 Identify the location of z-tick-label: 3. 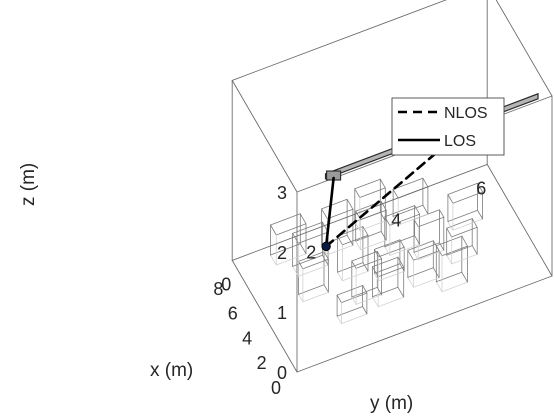
(282, 193).